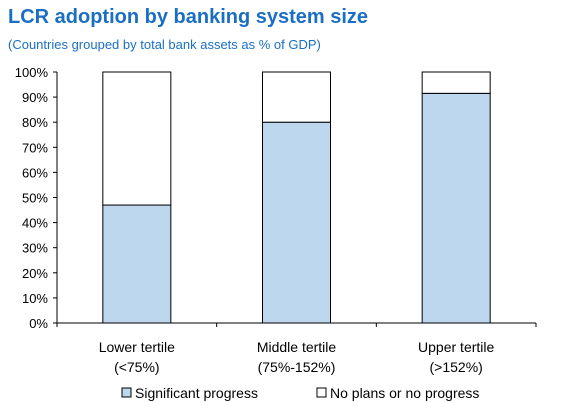 The height and width of the screenshot is (402, 564). Describe the element at coordinates (35, 248) in the screenshot. I see `y-tick-label: 30%` at that location.